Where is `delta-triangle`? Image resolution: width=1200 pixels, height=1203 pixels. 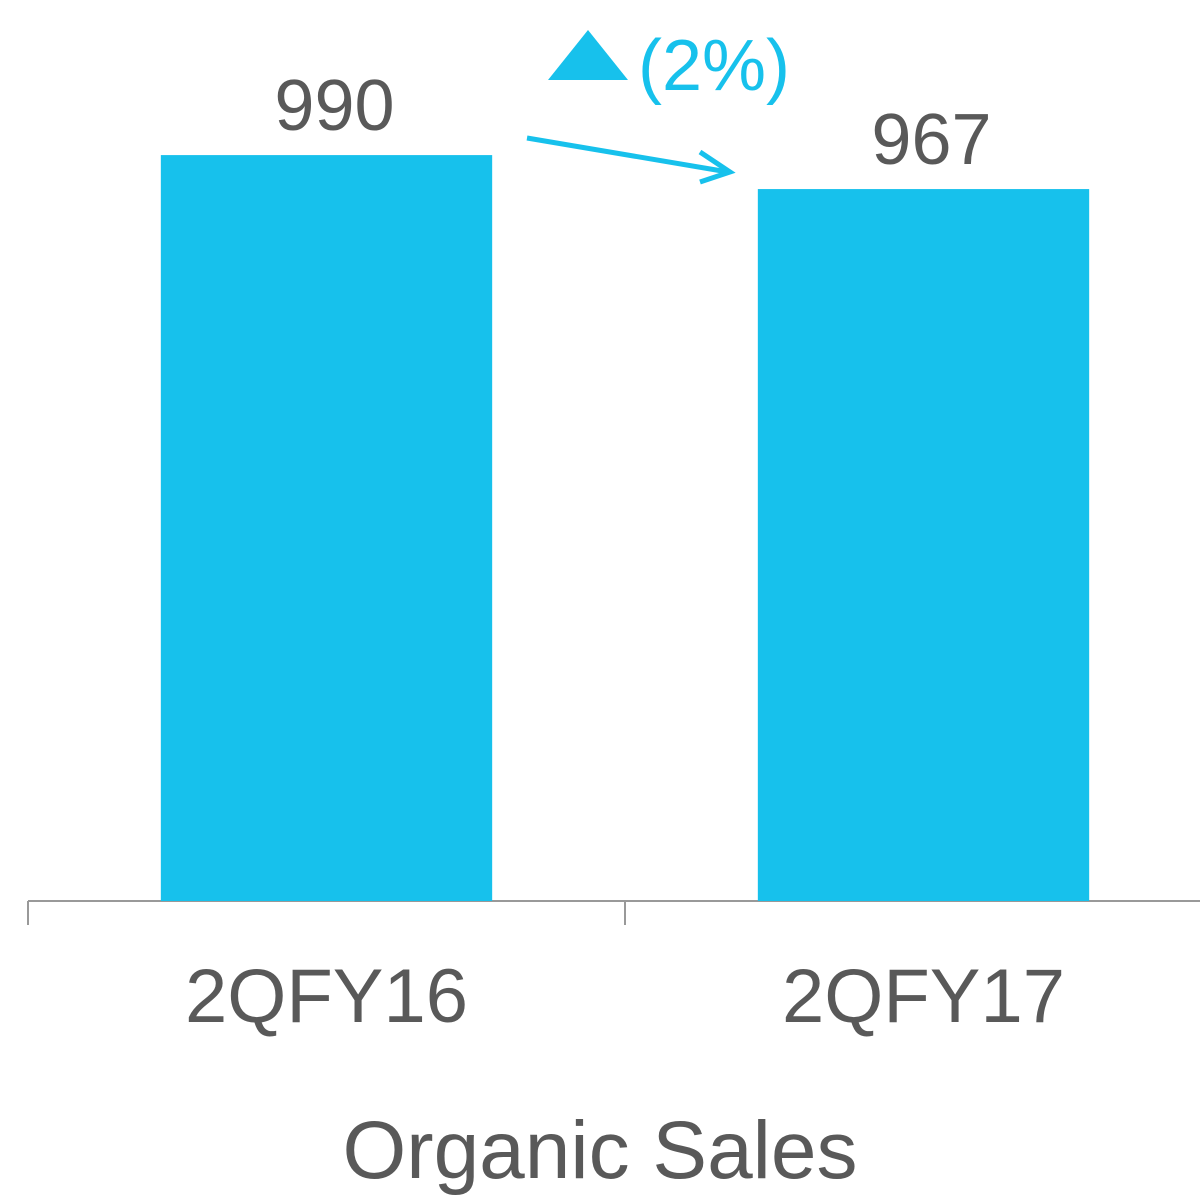 delta-triangle is located at coordinates (588, 55).